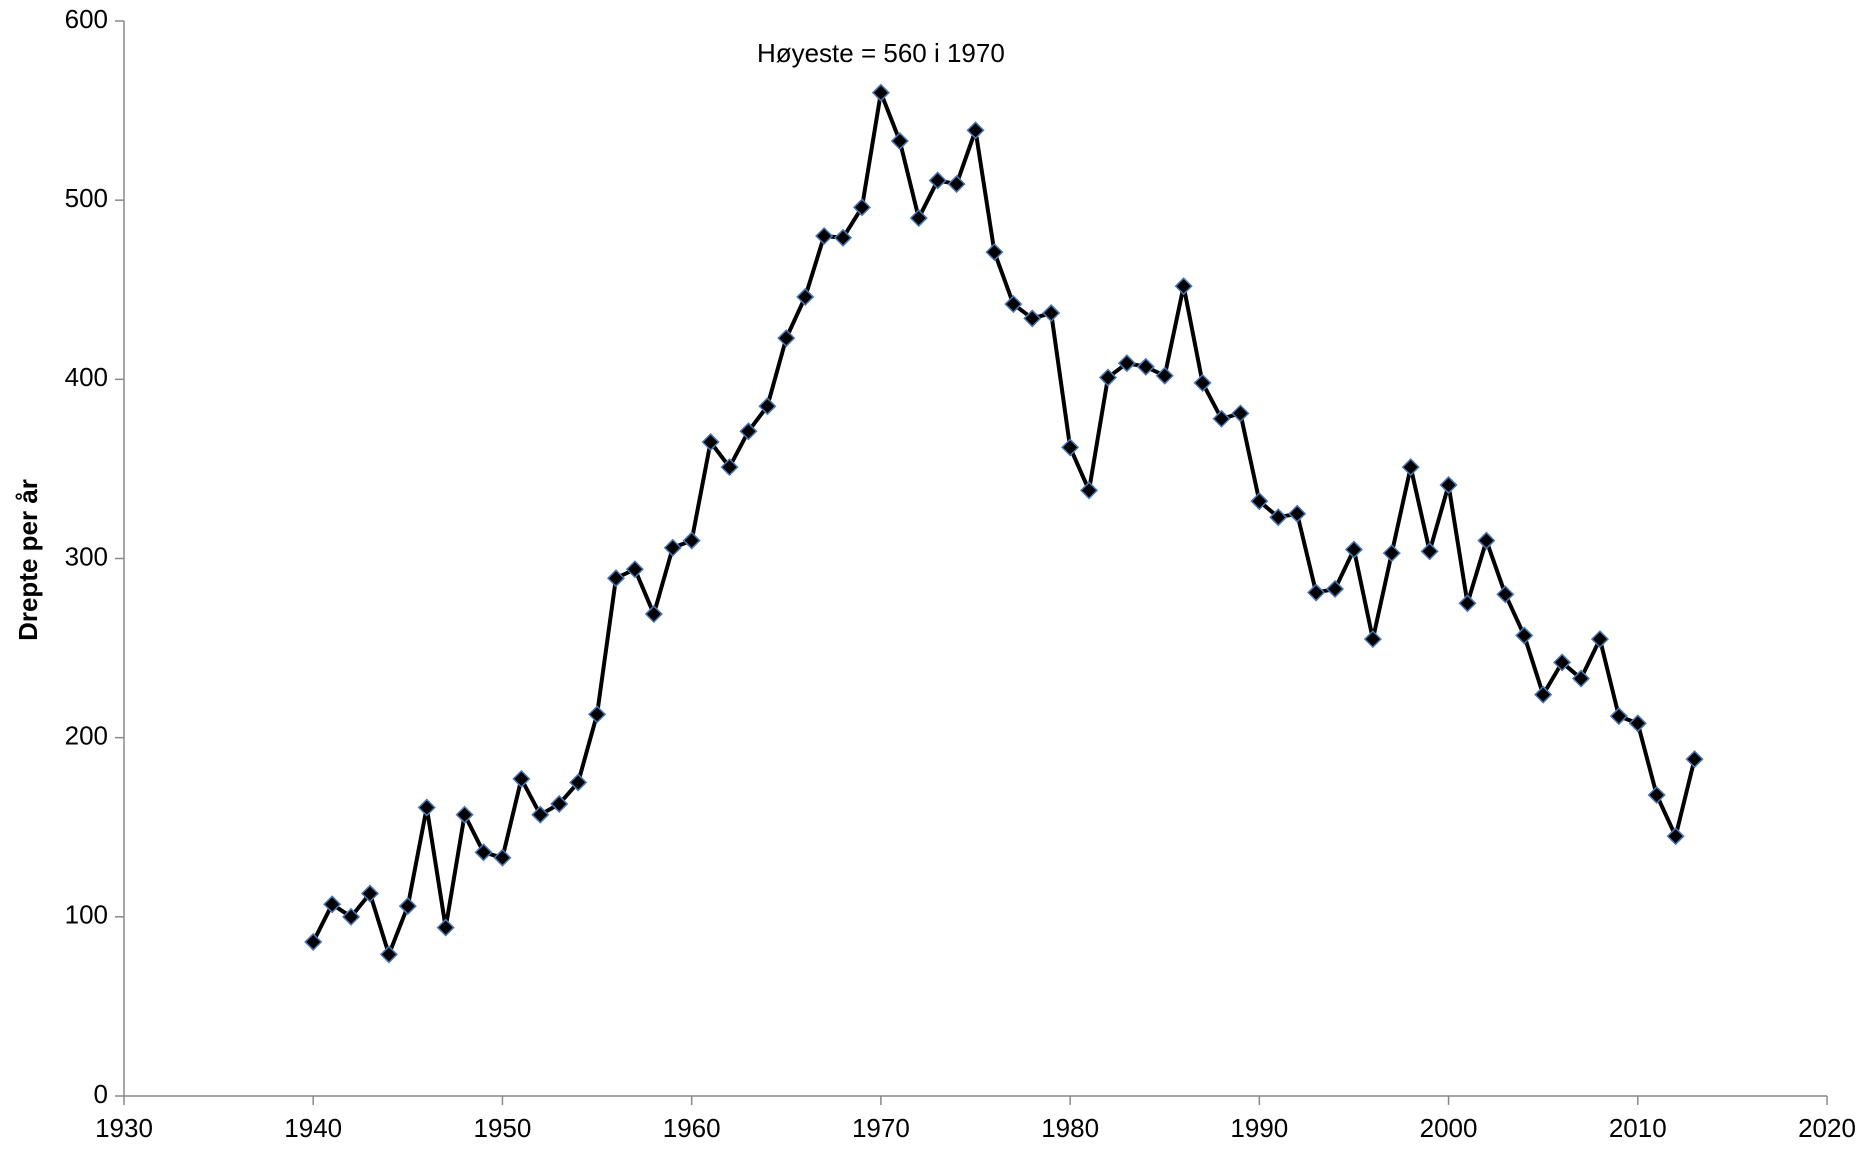 This screenshot has height=1152, width=1866. I want to click on x-tick-label: 1990, so click(1259, 1128).